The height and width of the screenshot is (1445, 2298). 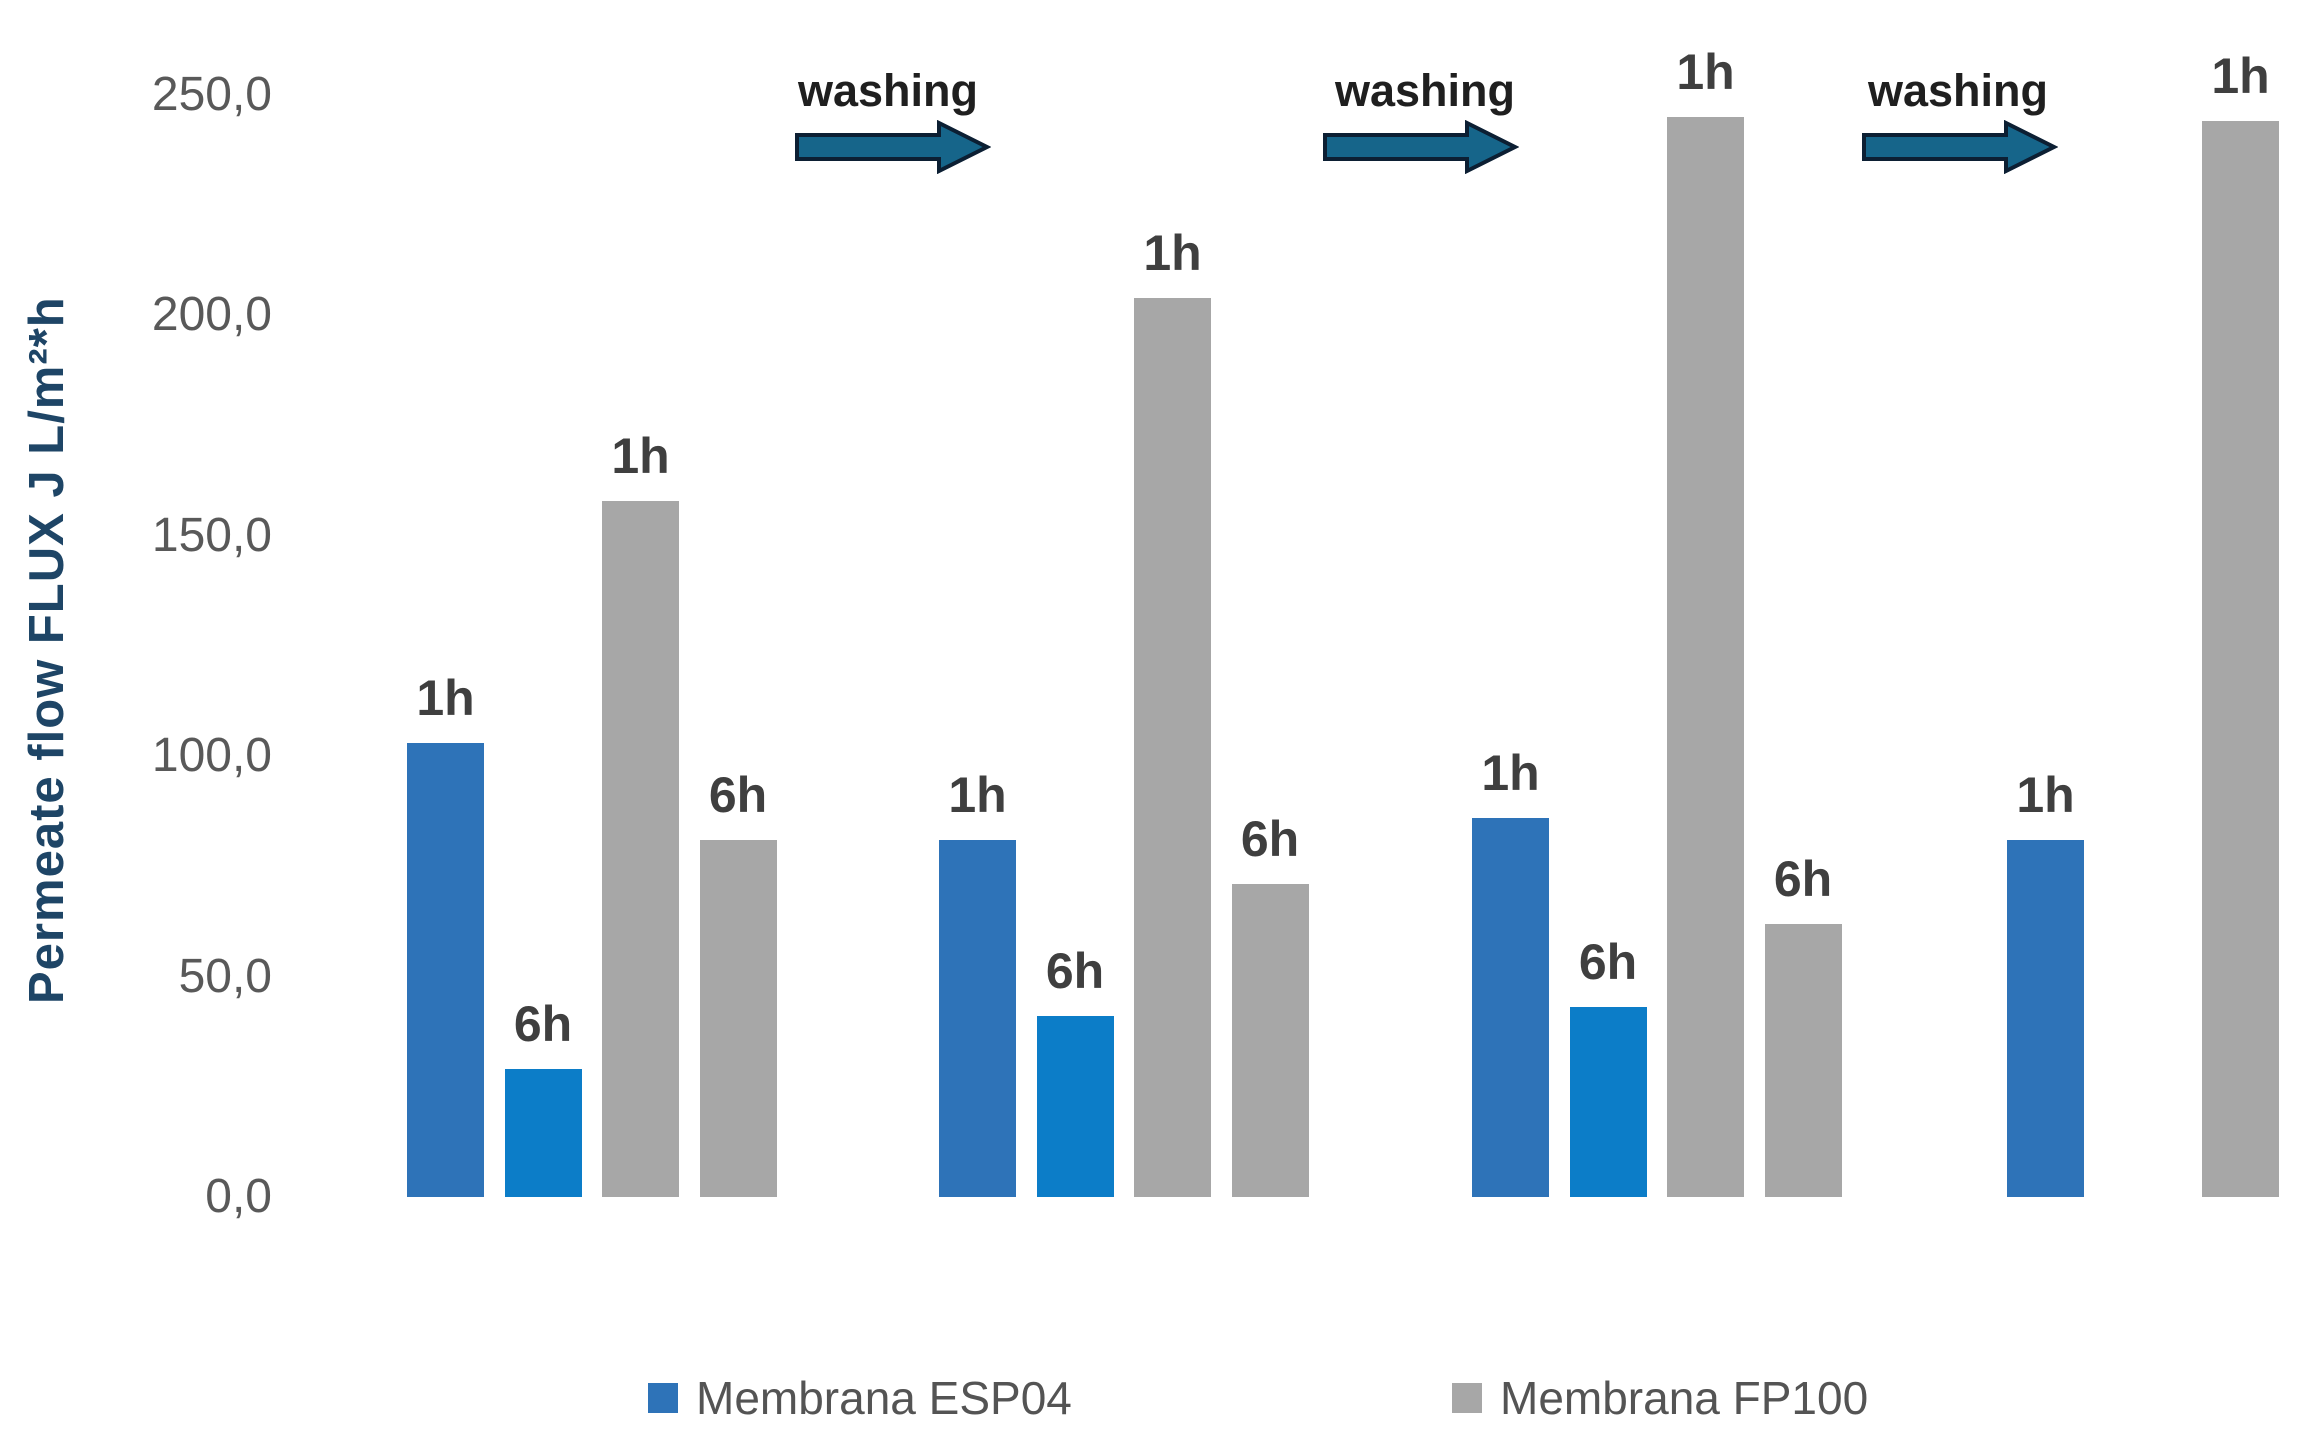 I want to click on y-axis-title: Permeate flow FLUX J L/m²*h, so click(x=47, y=650).